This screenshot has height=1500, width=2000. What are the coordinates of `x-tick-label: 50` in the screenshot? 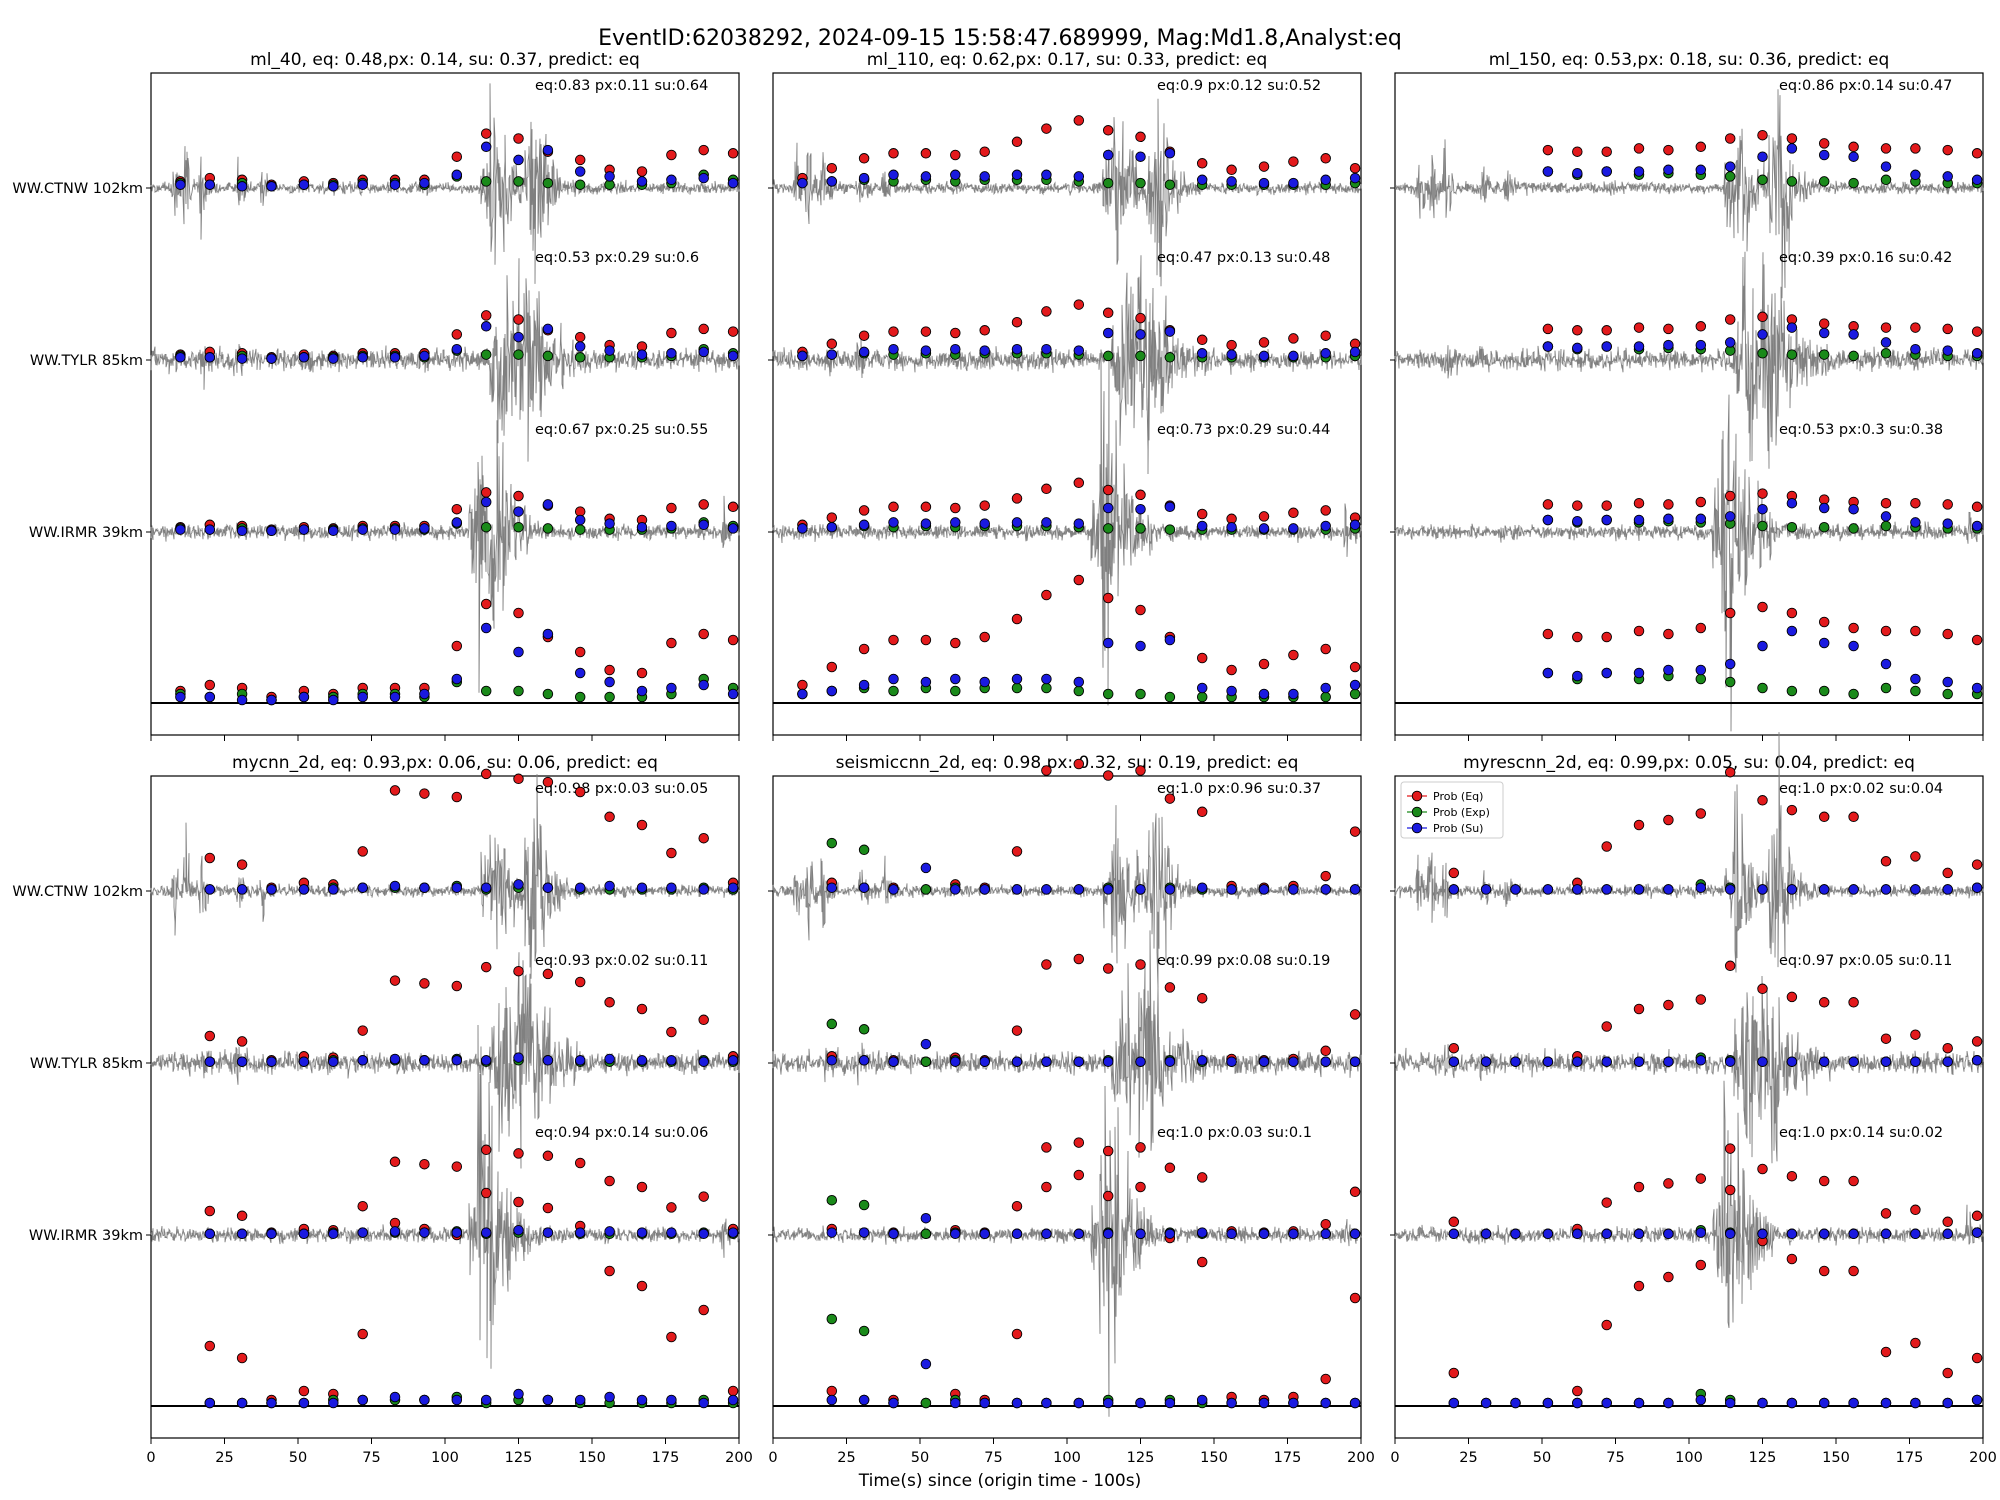 It's located at (1542, 1458).